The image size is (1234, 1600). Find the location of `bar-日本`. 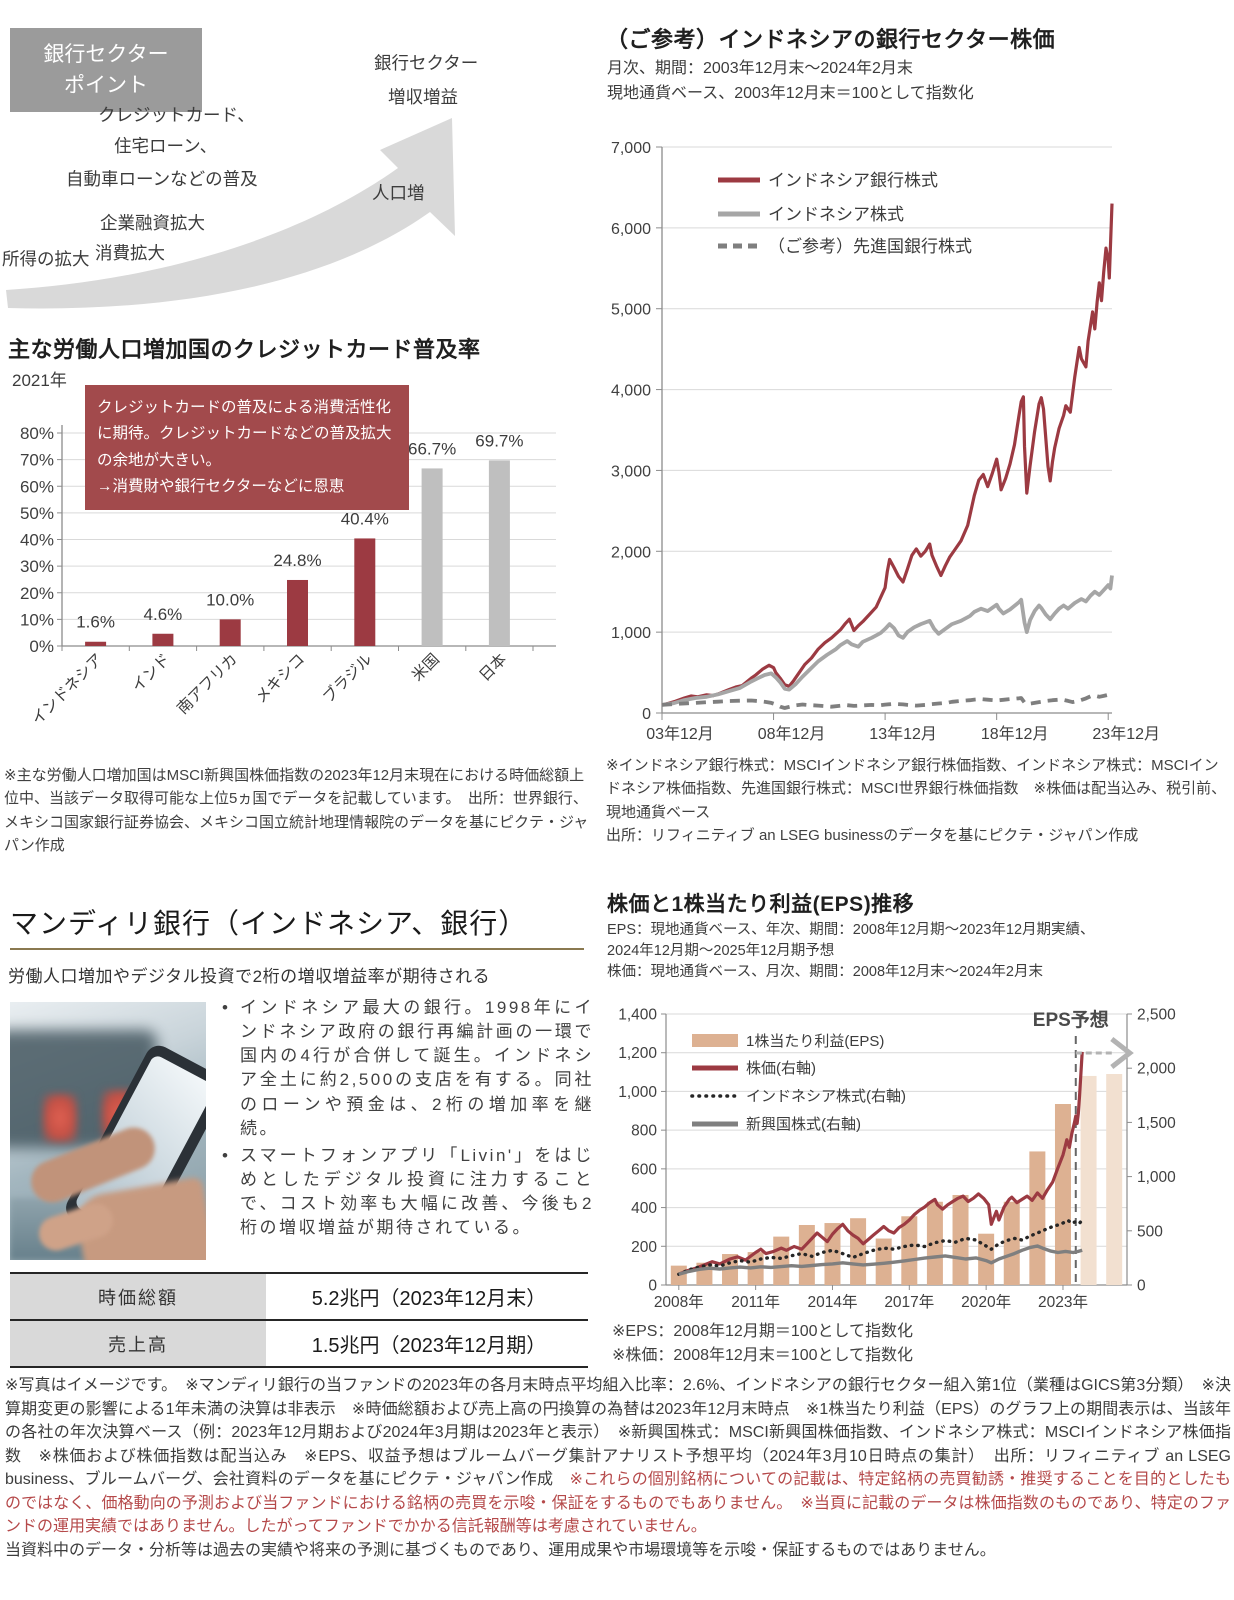

bar-日本 is located at coordinates (499, 553).